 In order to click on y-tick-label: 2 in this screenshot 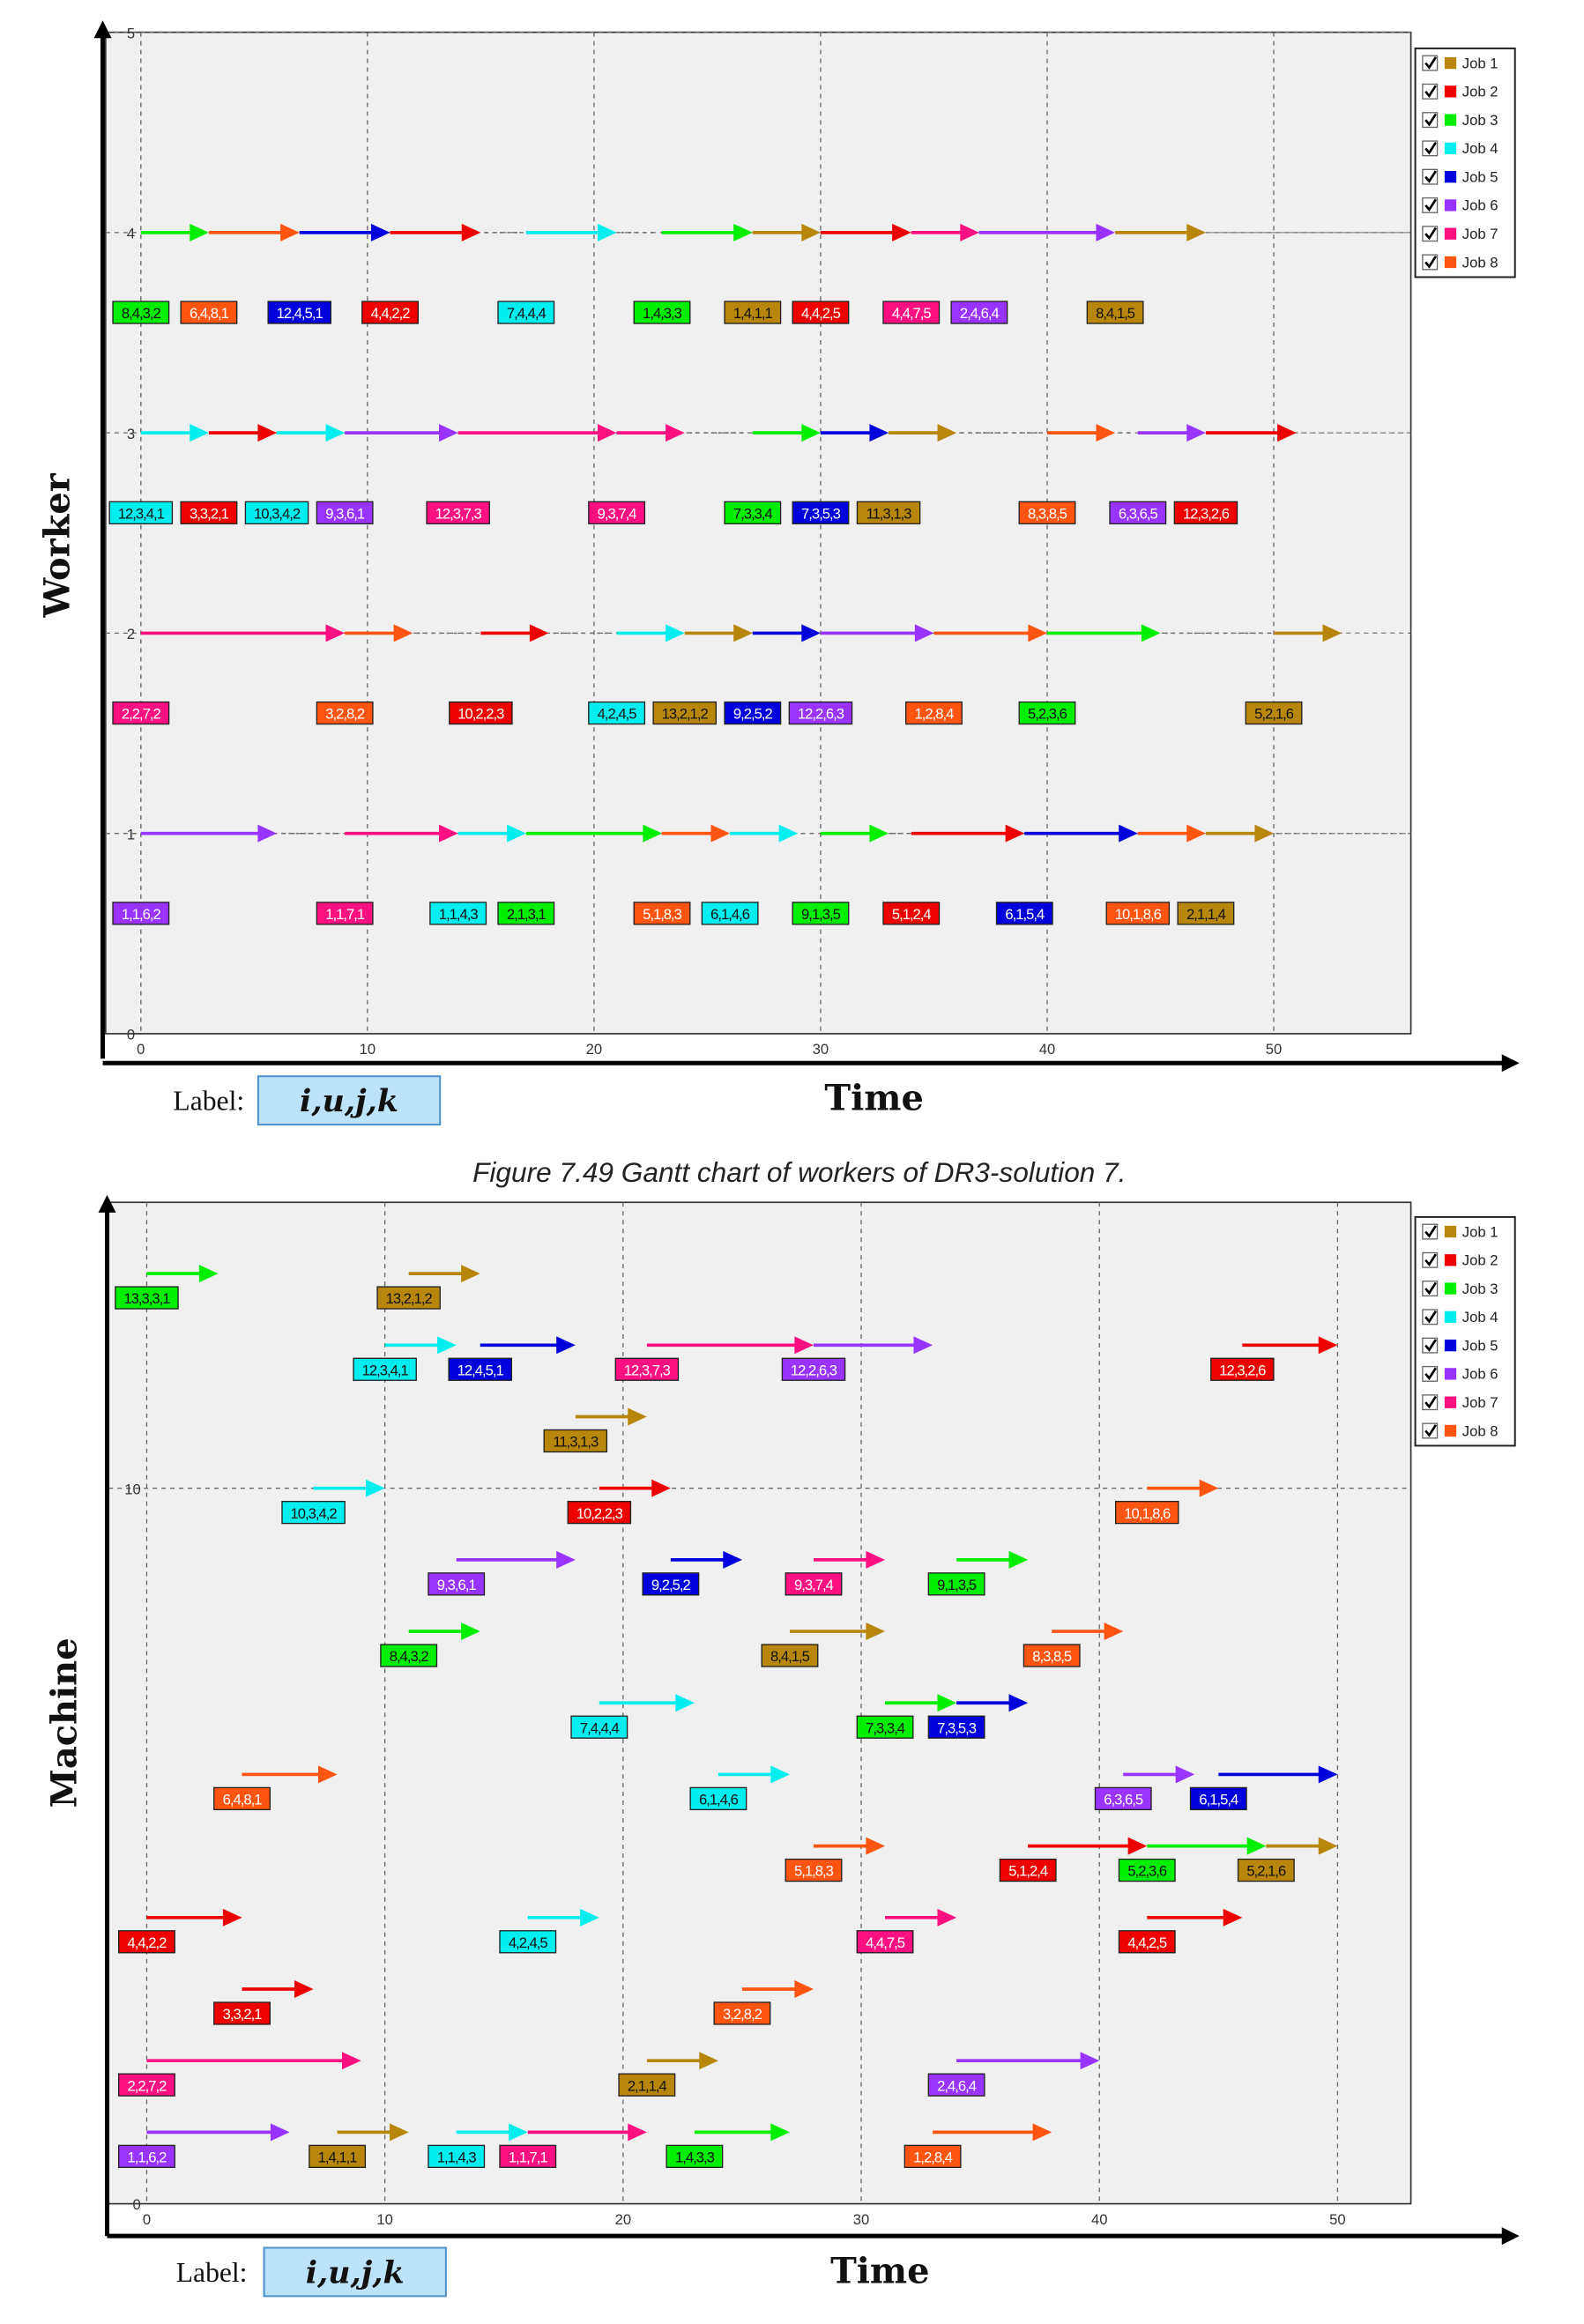, I will do `click(131, 634)`.